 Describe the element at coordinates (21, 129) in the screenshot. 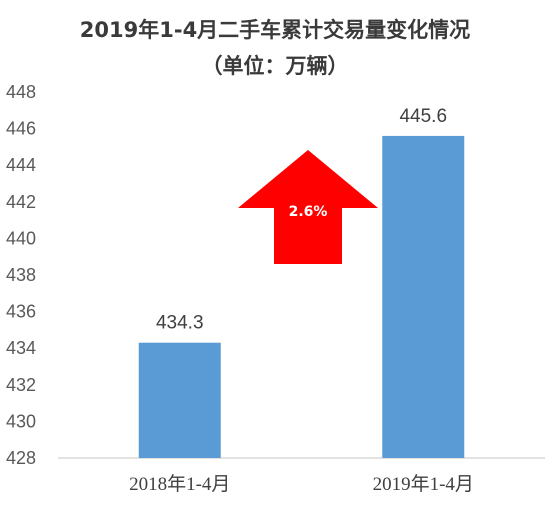

I see `y-tick-label: 446` at that location.